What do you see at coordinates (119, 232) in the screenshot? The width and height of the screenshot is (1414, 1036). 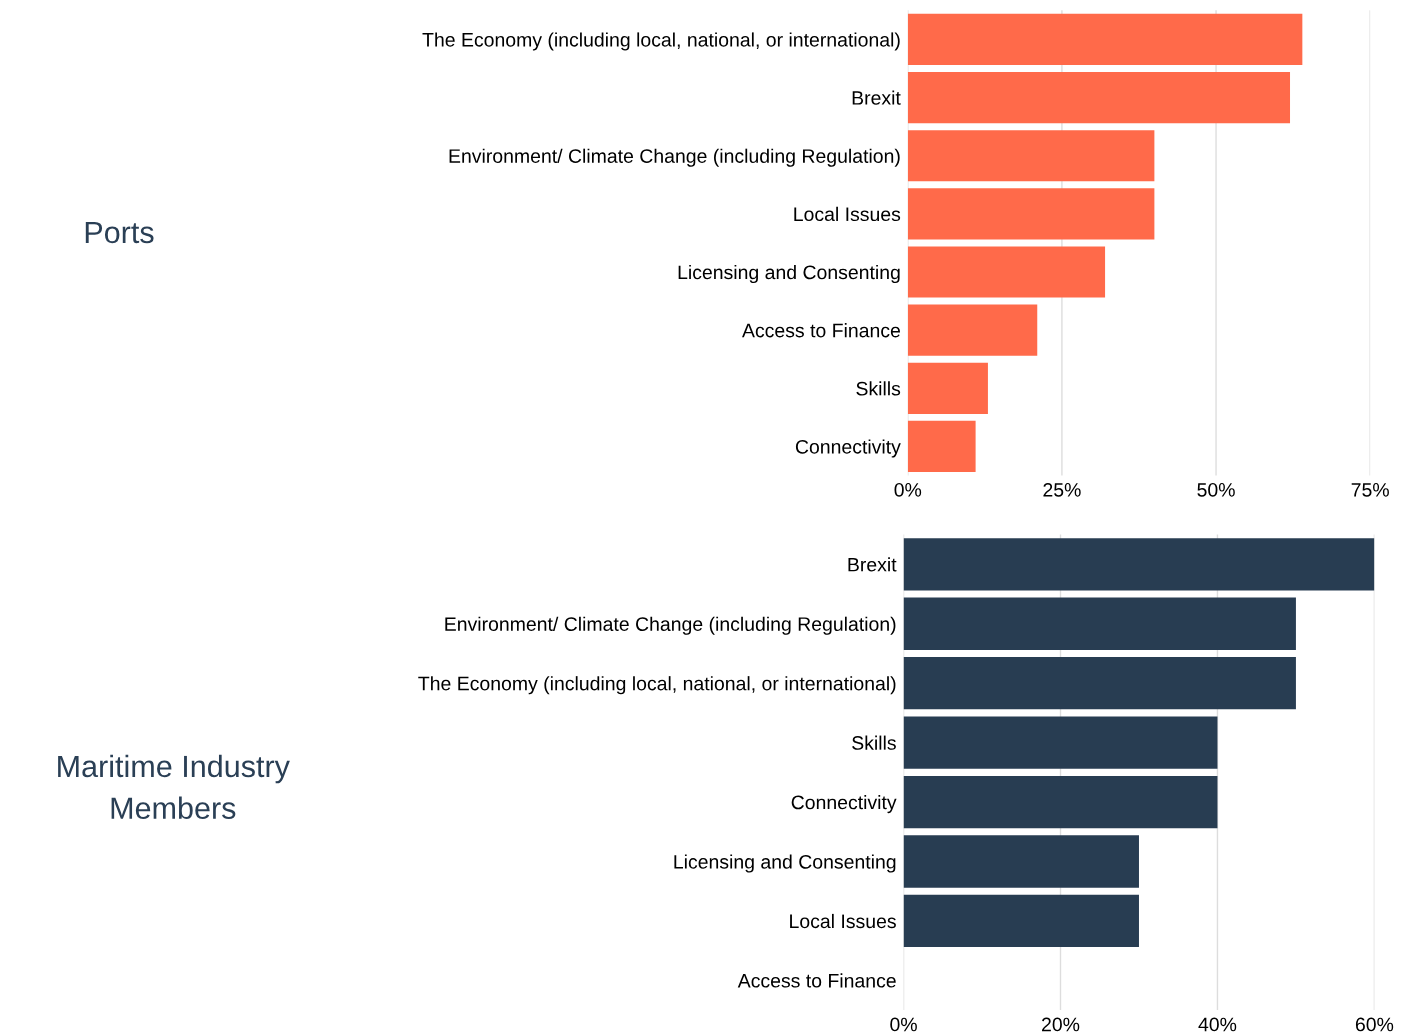 I see `y-axis-title: Ports` at bounding box center [119, 232].